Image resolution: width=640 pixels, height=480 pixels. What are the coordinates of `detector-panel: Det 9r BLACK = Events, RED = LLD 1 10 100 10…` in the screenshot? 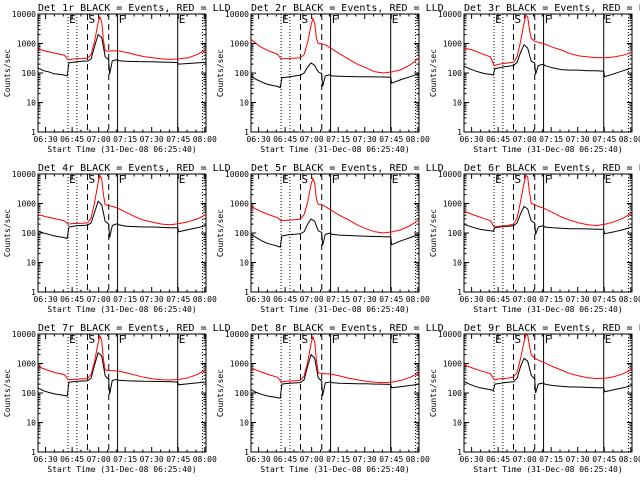 It's located at (534, 398).